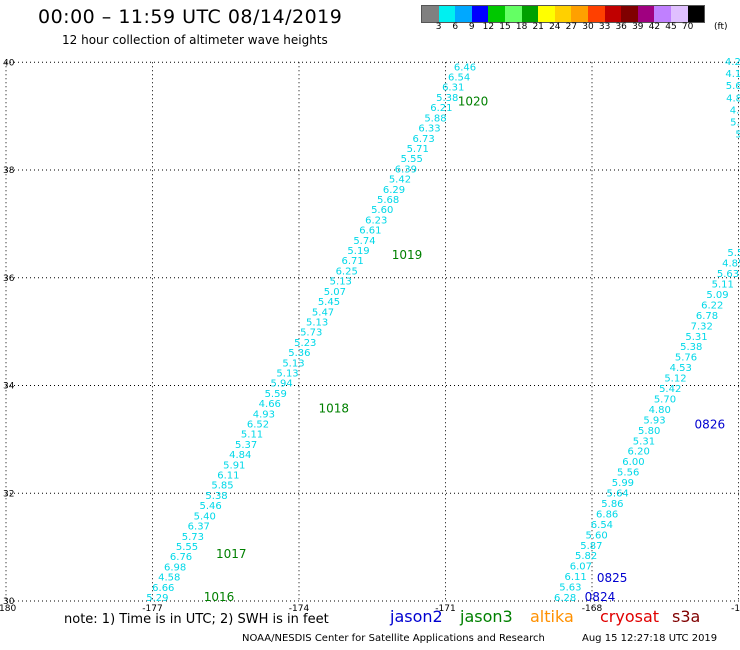  Describe the element at coordinates (675, 379) in the screenshot. I see `swh-value: 5.12` at that location.